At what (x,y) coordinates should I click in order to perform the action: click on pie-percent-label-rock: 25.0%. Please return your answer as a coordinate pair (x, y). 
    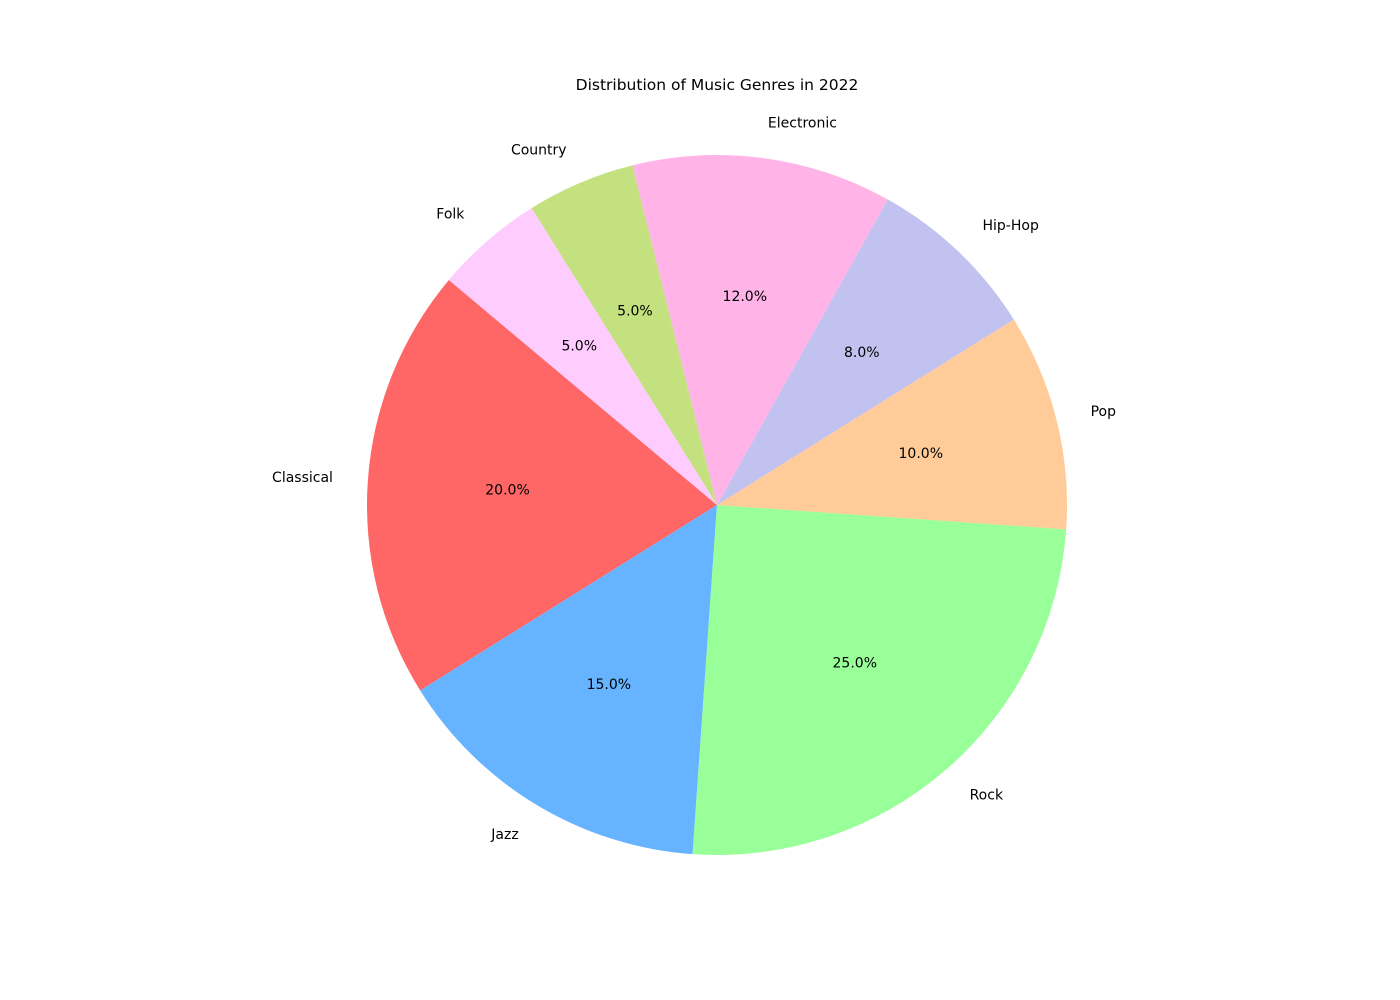
    Looking at the image, I should click on (855, 663).